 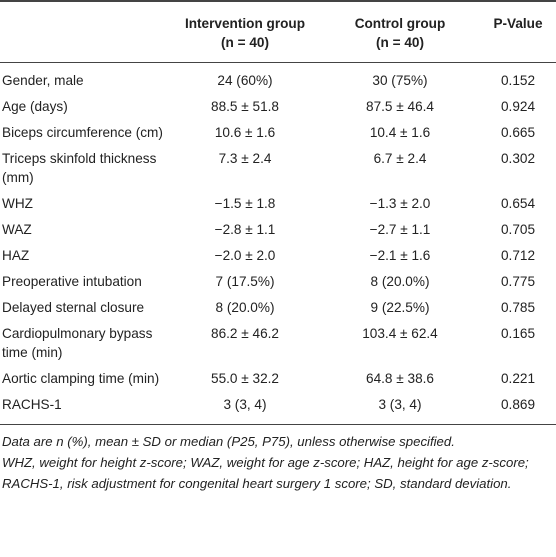 What do you see at coordinates (518, 80) in the screenshot?
I see `cell: 0.152` at bounding box center [518, 80].